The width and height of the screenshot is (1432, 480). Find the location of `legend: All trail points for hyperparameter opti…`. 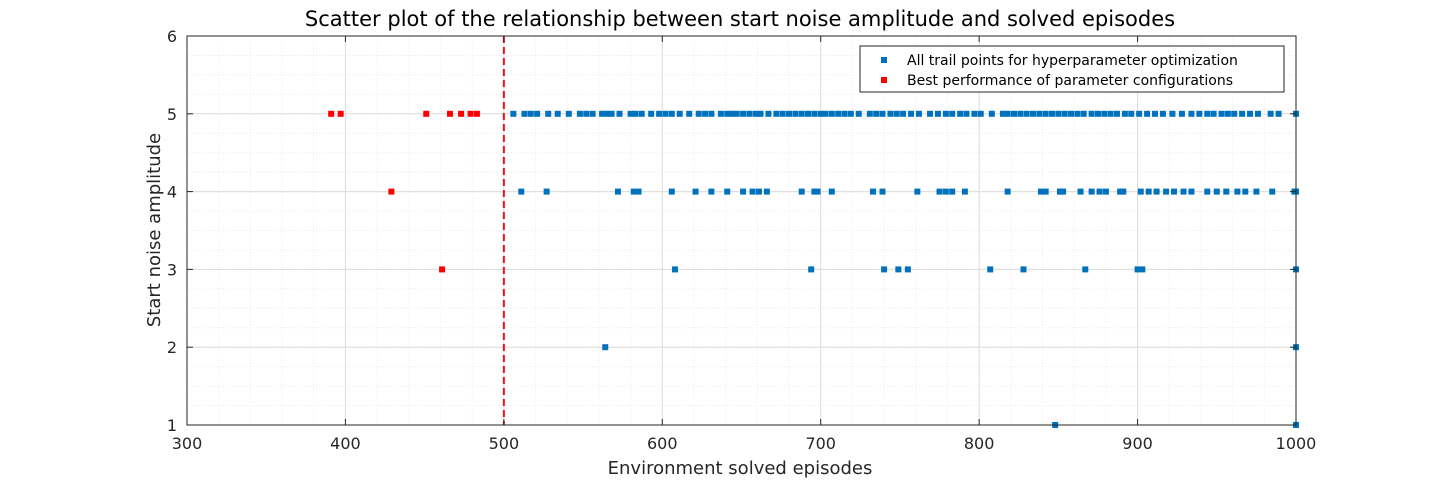

legend: All trail points for hyperparameter opti… is located at coordinates (1072, 69).